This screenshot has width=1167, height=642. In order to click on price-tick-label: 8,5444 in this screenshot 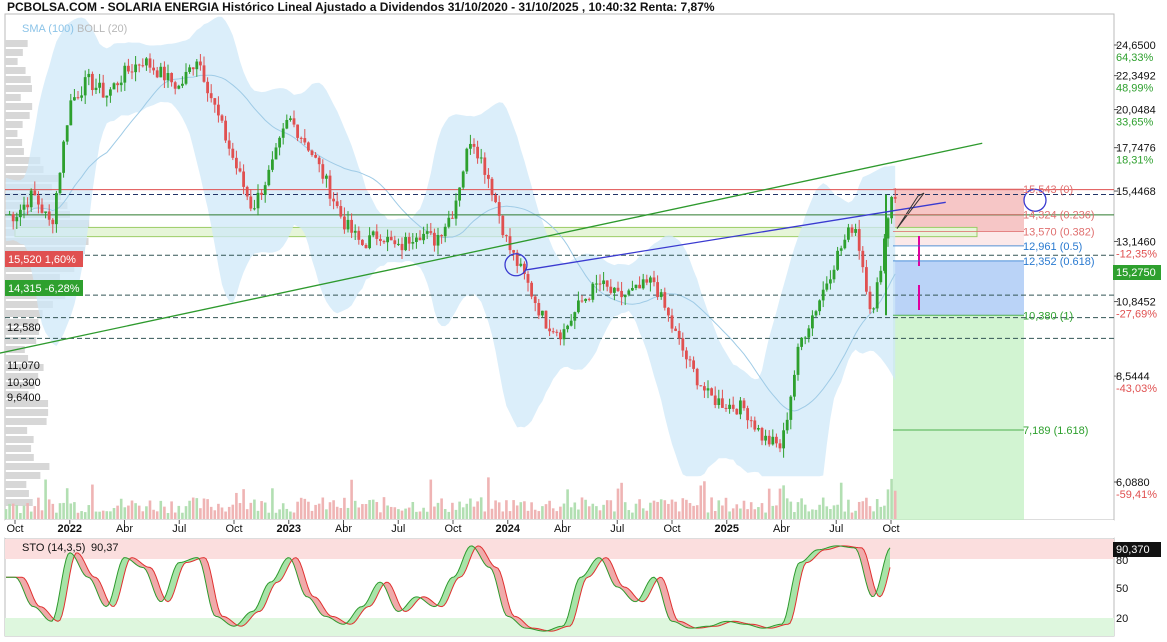, I will do `click(1133, 377)`.